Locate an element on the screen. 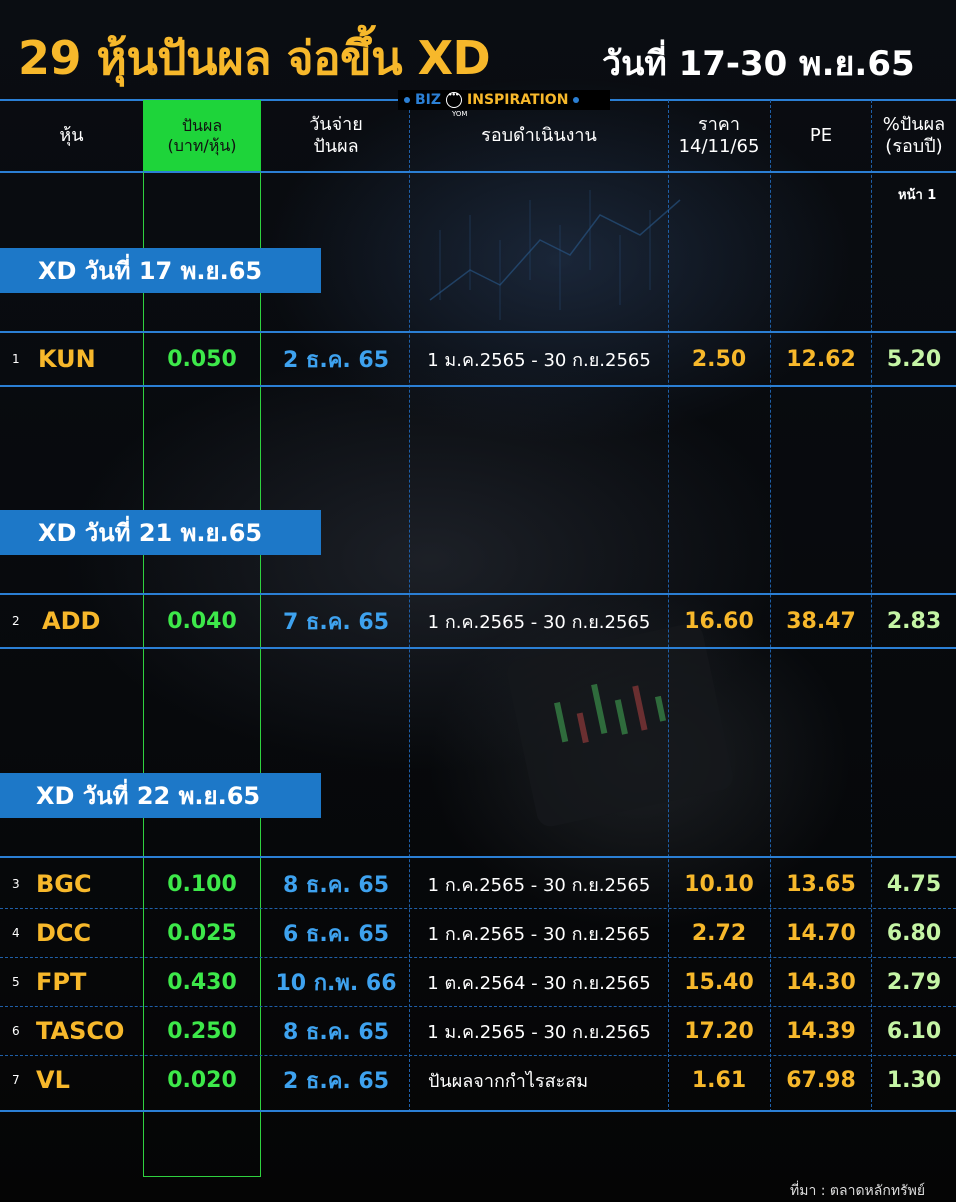 The width and height of the screenshot is (956, 1202). dividend-yield: 4.75 is located at coordinates (914, 884).